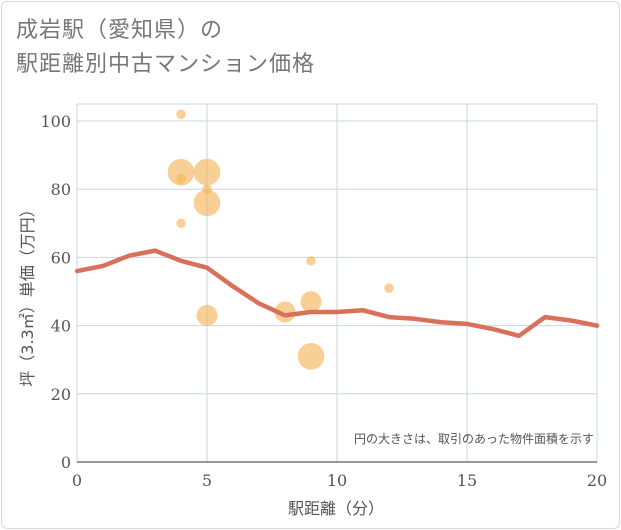 Image resolution: width=621 pixels, height=530 pixels. I want to click on x-tick-label: 5, so click(207, 480).